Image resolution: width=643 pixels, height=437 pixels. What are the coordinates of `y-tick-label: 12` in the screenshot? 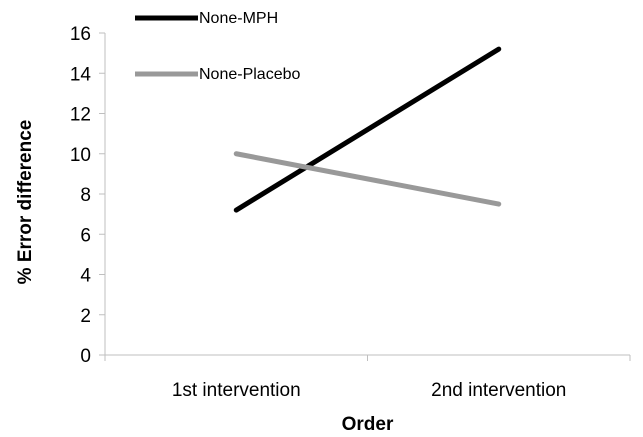 It's located at (80, 115).